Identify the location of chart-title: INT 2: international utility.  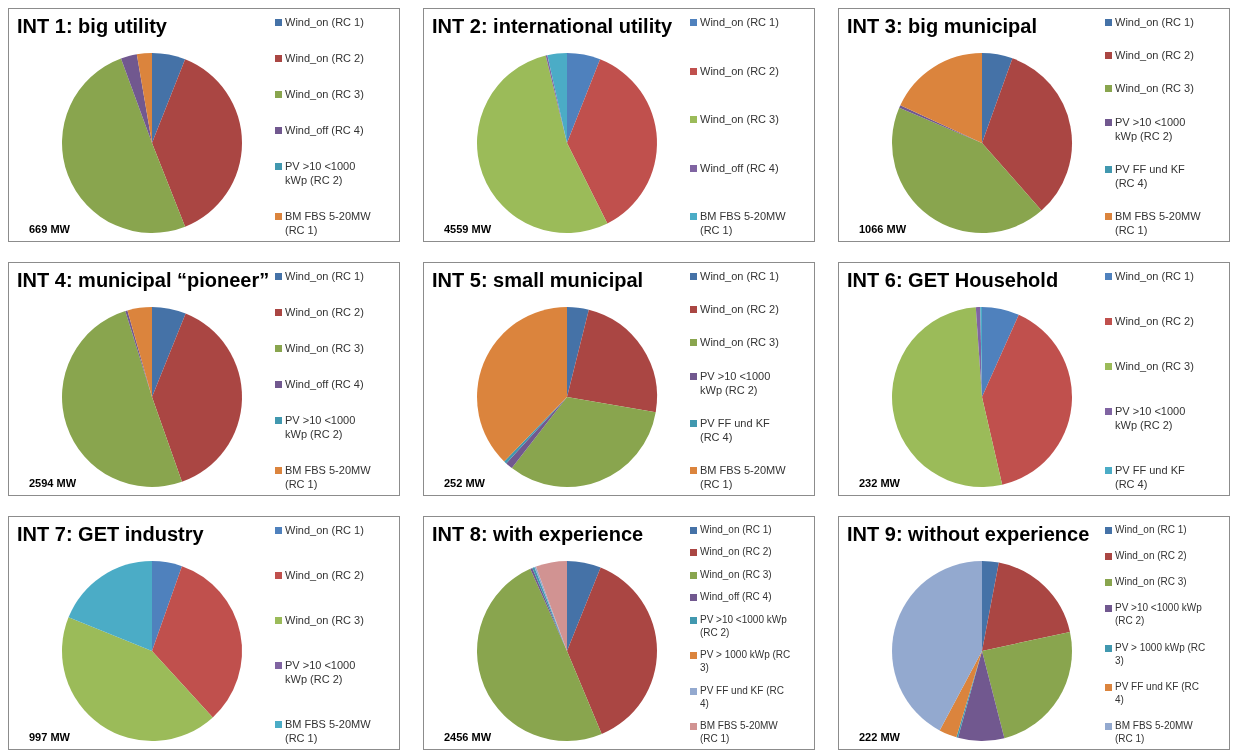
(552, 26).